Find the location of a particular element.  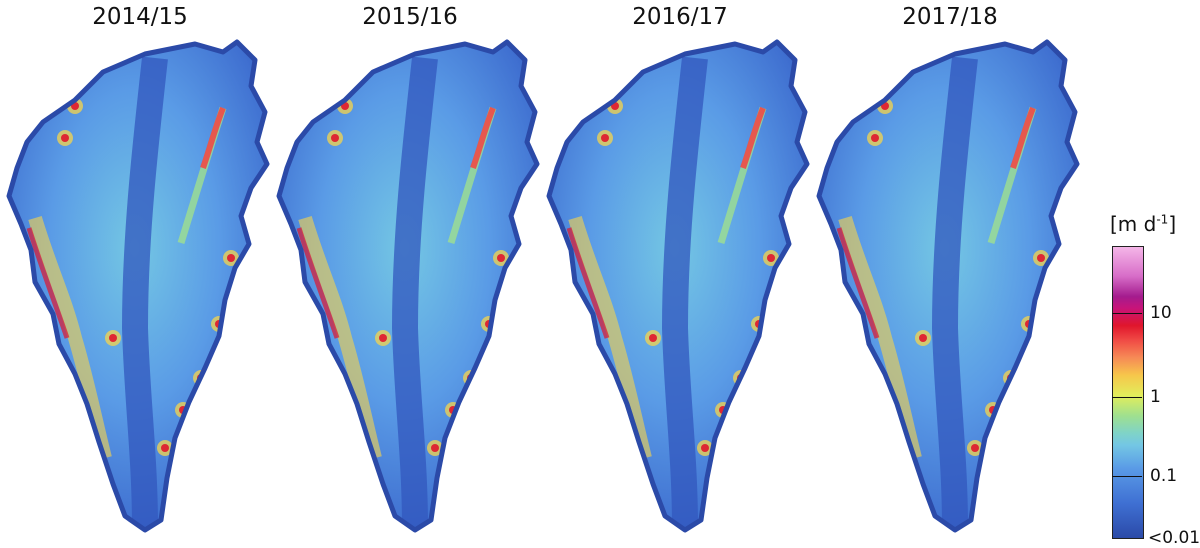

panel-title: 2016/17 is located at coordinates (680, 17).